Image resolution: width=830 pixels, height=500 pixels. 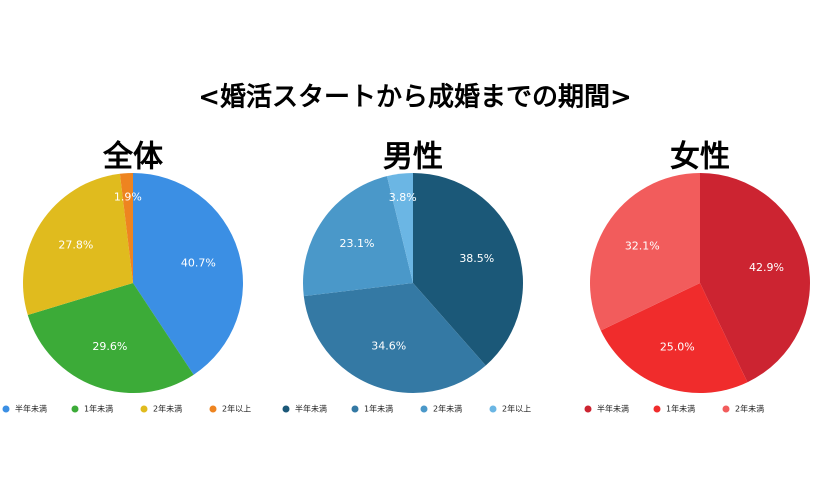 I want to click on data-label: 25.0%, so click(x=677, y=346).